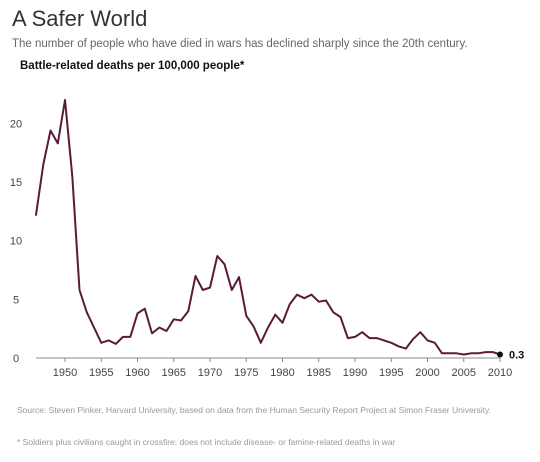 The height and width of the screenshot is (462, 540). I want to click on end-point-marker, so click(500, 354).